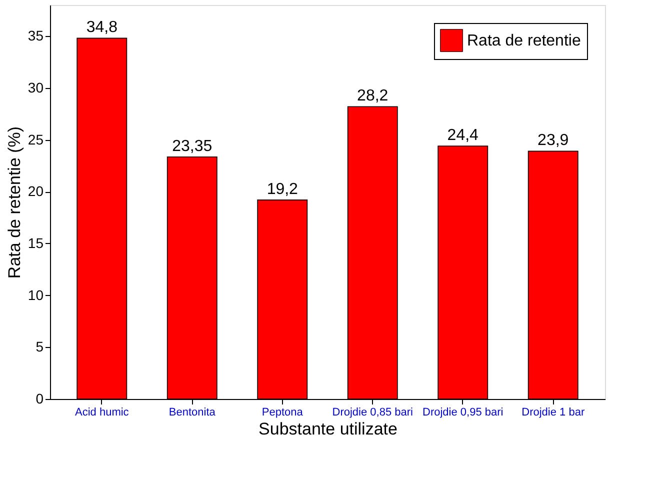  What do you see at coordinates (36, 242) in the screenshot?
I see `y-tick-label: 15` at bounding box center [36, 242].